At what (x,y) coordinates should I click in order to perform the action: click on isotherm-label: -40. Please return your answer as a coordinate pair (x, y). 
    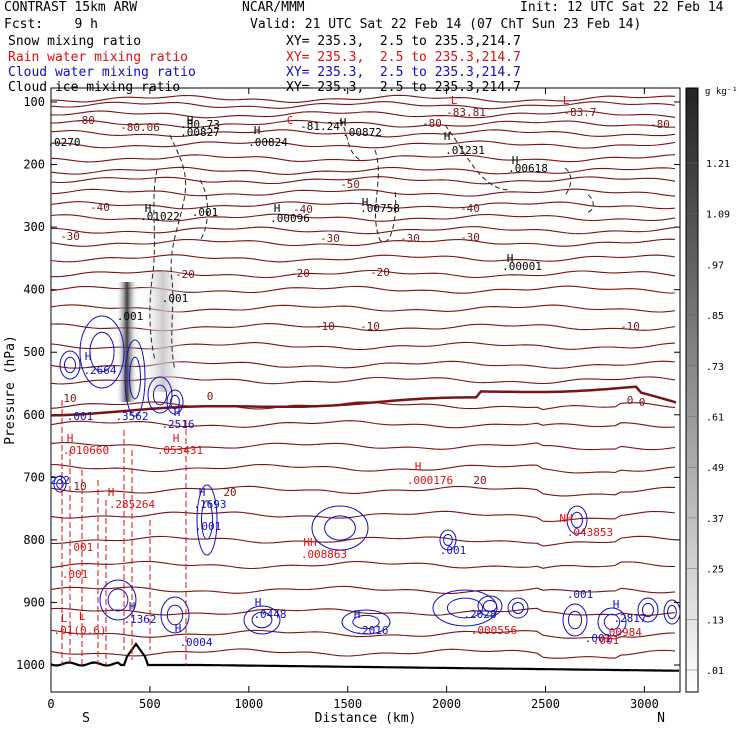
    Looking at the image, I should click on (303, 209).